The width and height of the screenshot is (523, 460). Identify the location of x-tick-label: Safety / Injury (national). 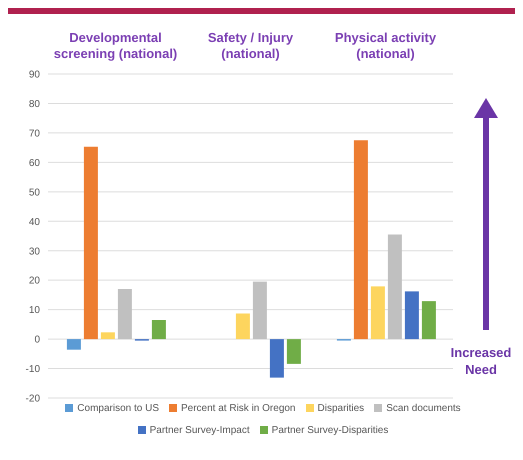
(251, 45).